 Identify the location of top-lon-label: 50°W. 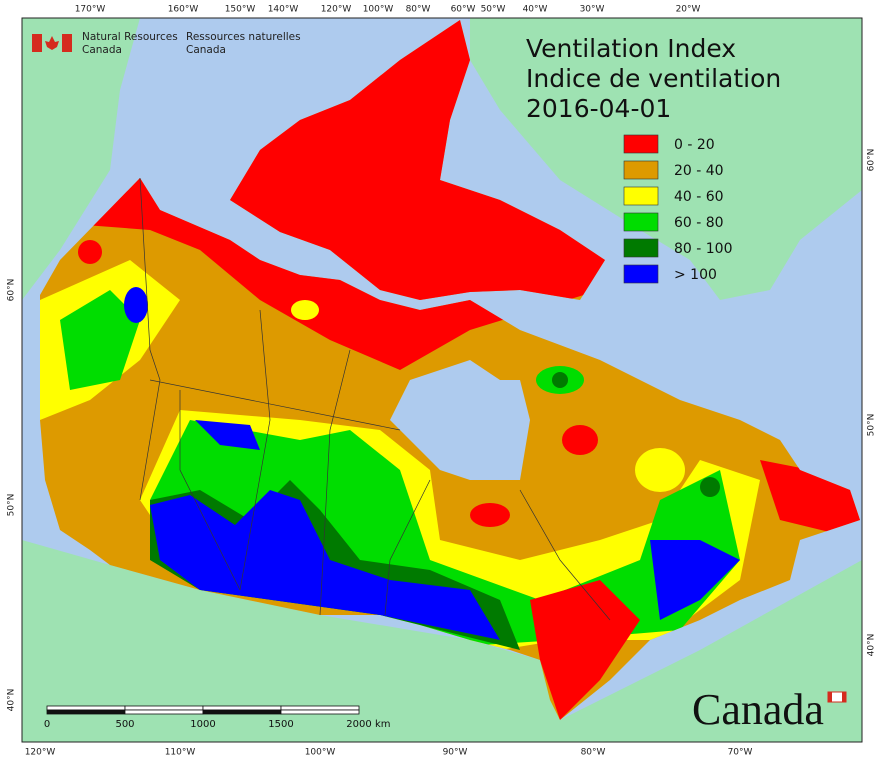
(493, 10).